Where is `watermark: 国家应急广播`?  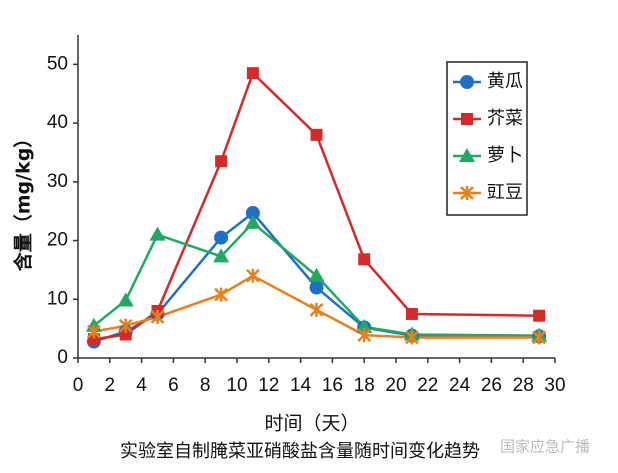 watermark: 国家应急广播 is located at coordinates (545, 447).